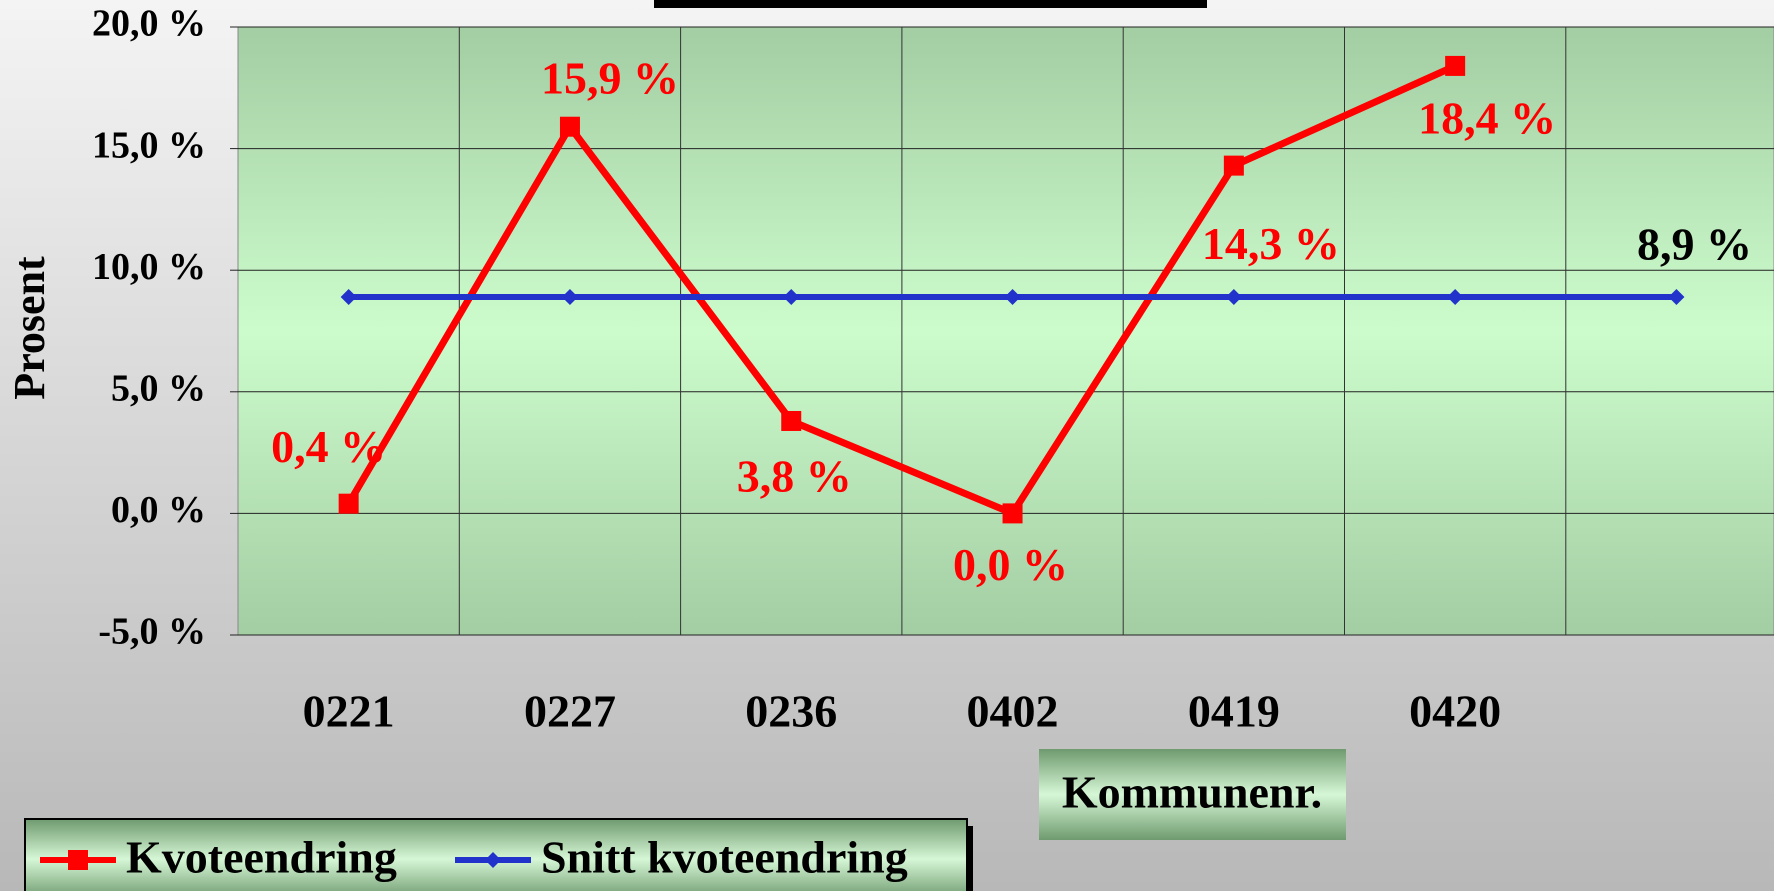 The height and width of the screenshot is (891, 1774). I want to click on x-axis-label-box, so click(1192, 794).